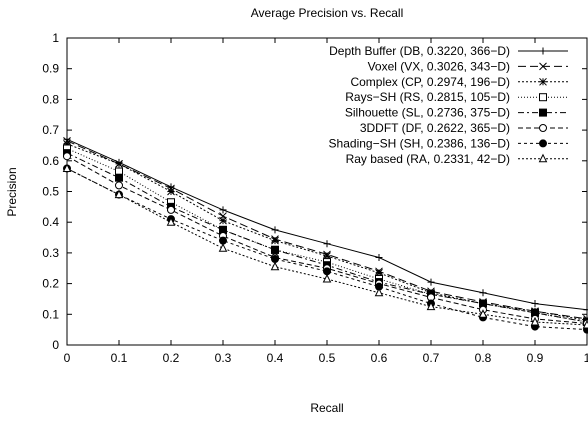  Describe the element at coordinates (67, 358) in the screenshot. I see `x-tick-label: 0` at that location.